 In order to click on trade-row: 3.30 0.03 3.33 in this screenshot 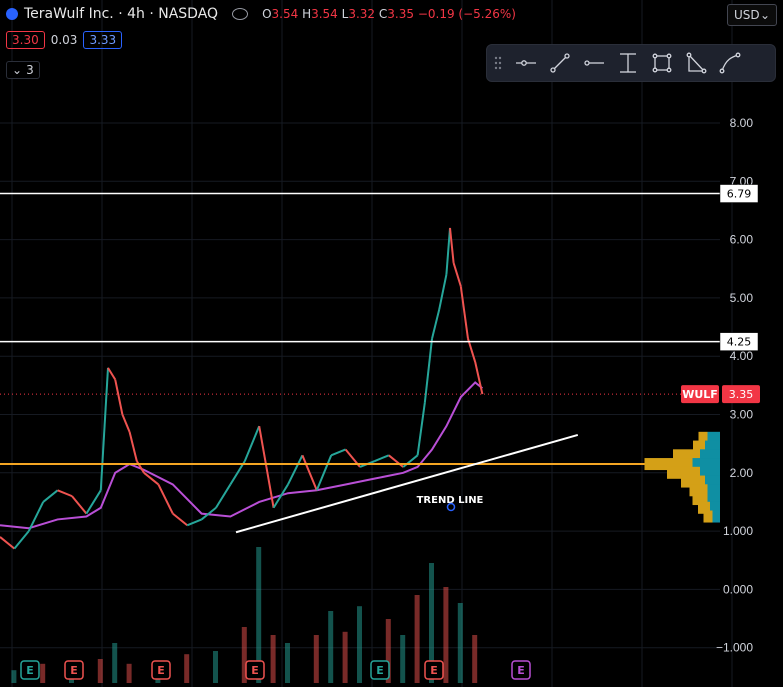, I will do `click(64, 40)`.